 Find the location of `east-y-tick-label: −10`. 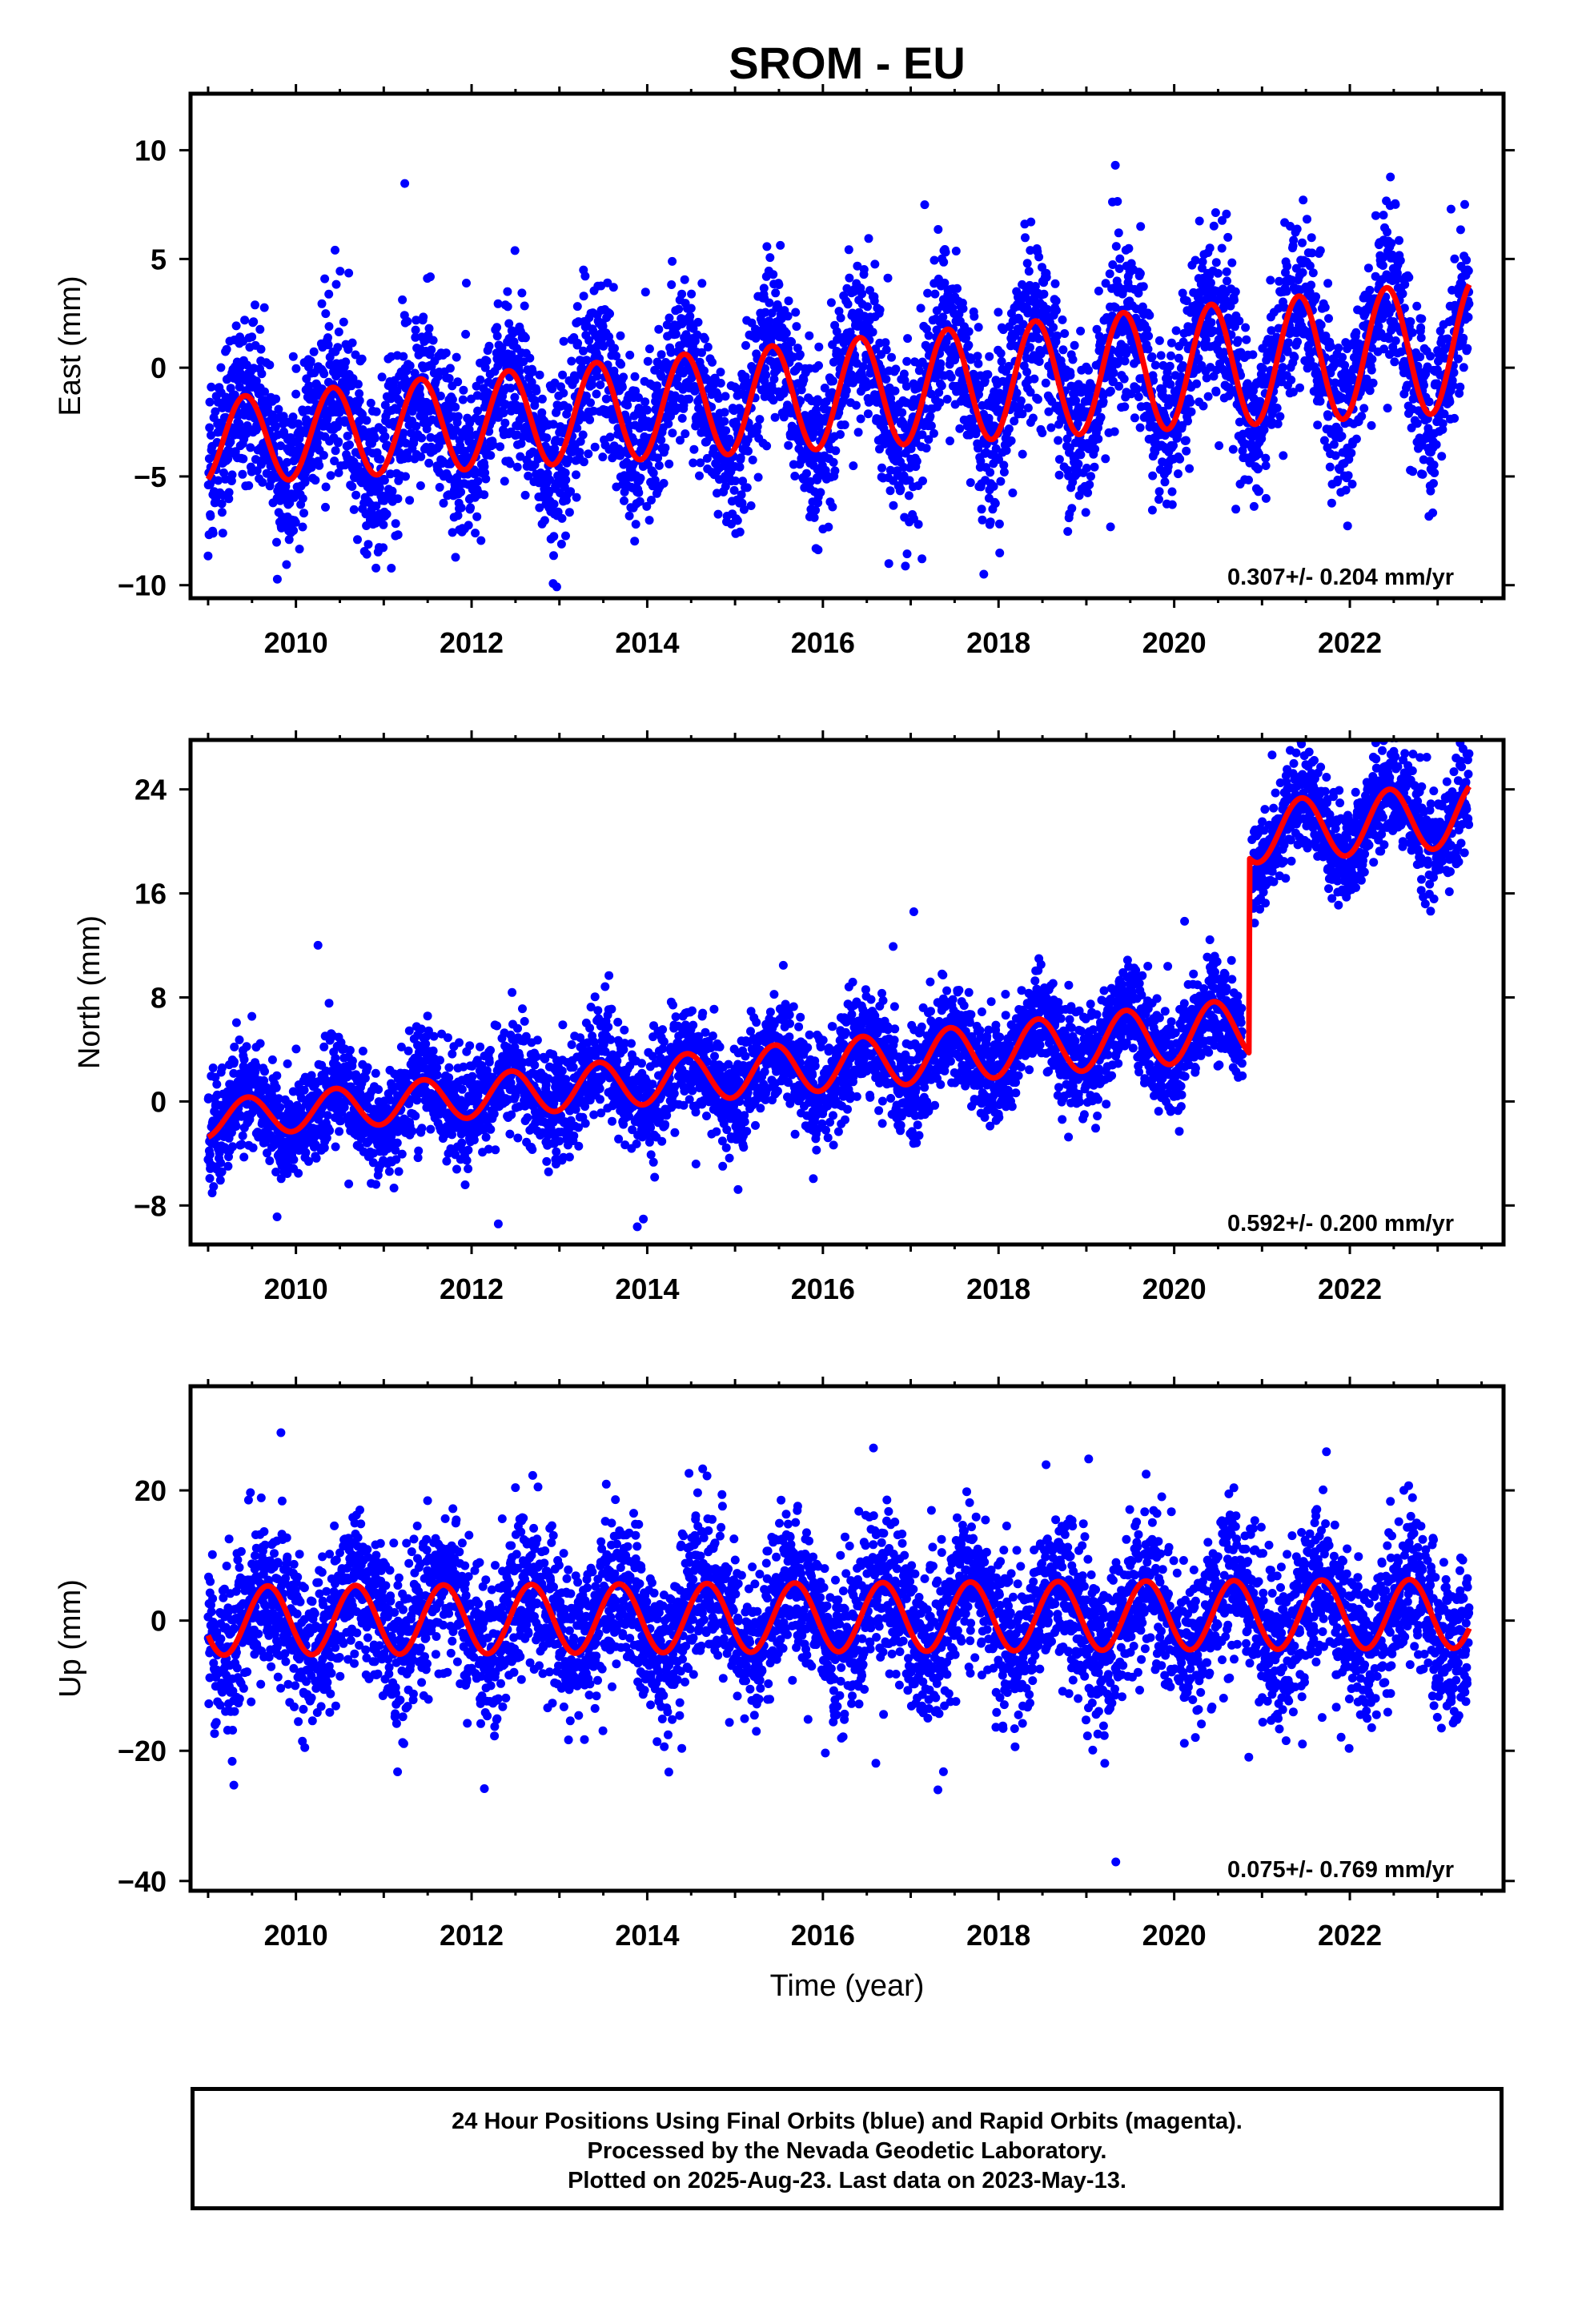

east-y-tick-label: −10 is located at coordinates (142, 585).